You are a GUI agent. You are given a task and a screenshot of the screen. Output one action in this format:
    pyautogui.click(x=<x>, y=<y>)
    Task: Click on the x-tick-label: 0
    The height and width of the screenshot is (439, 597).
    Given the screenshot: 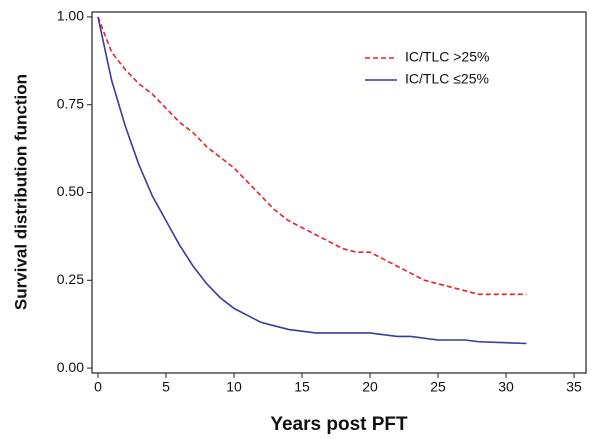 What is the action you would take?
    pyautogui.click(x=98, y=387)
    